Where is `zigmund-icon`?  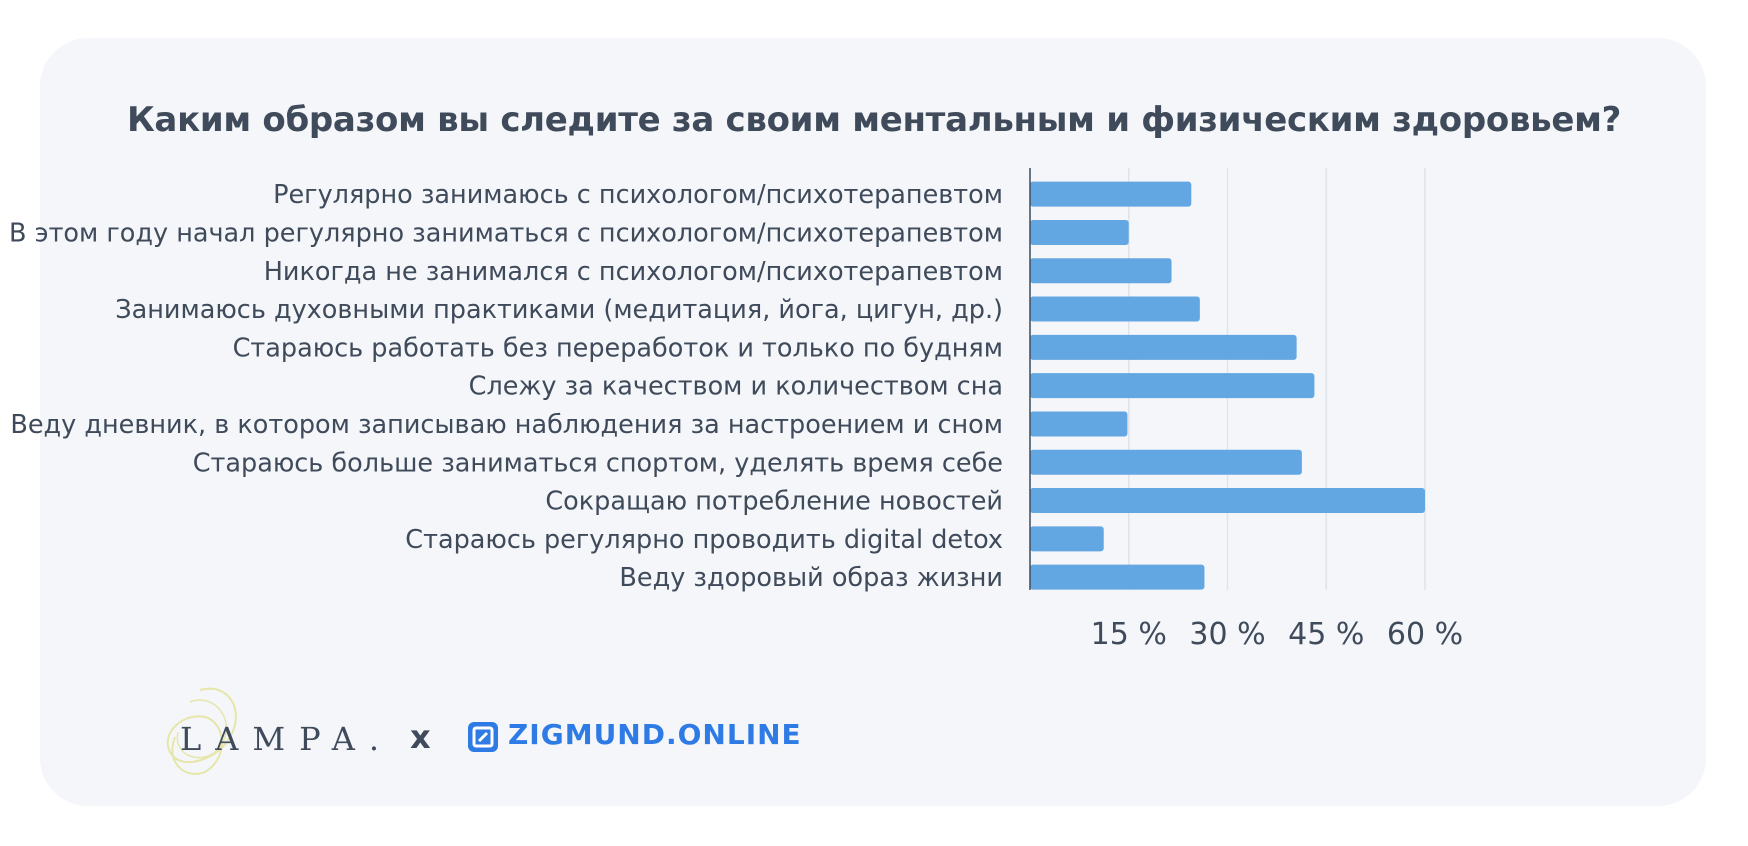
zigmund-icon is located at coordinates (483, 737).